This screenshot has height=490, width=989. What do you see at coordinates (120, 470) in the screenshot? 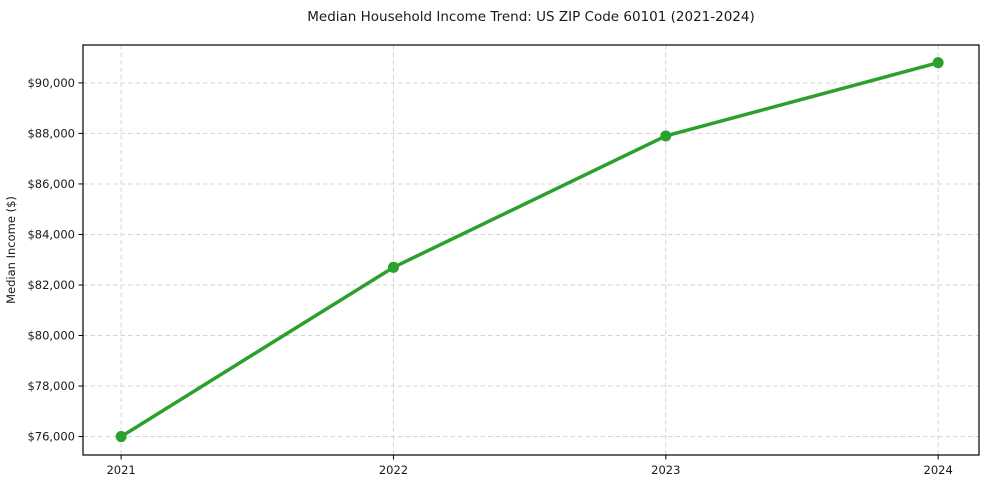
I see `x-tick-label: 2021` at bounding box center [120, 470].